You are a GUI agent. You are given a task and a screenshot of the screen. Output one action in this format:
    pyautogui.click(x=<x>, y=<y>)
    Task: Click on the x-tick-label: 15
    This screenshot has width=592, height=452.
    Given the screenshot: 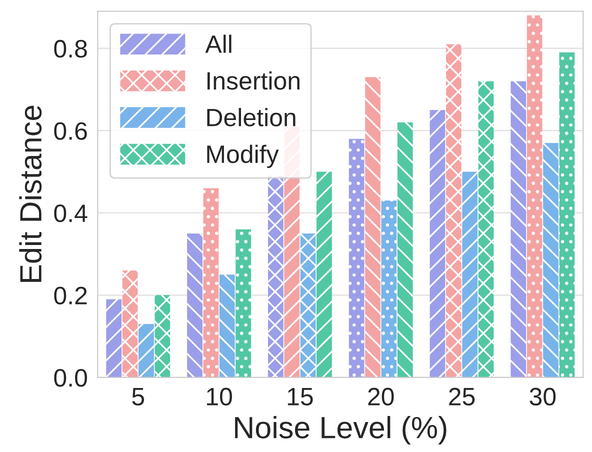 What is the action you would take?
    pyautogui.click(x=300, y=397)
    